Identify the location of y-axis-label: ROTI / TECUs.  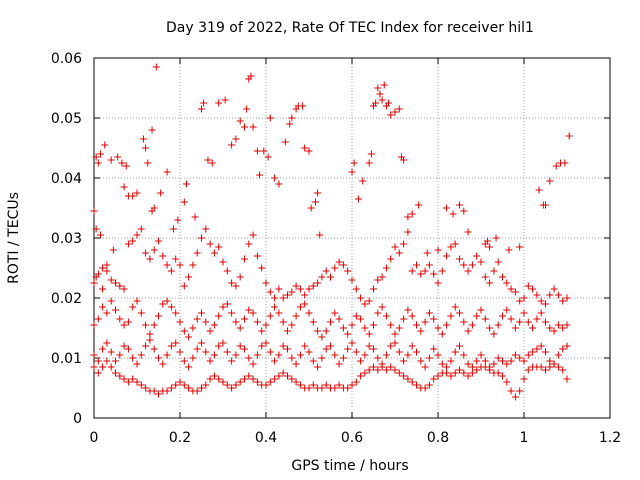
(14, 238).